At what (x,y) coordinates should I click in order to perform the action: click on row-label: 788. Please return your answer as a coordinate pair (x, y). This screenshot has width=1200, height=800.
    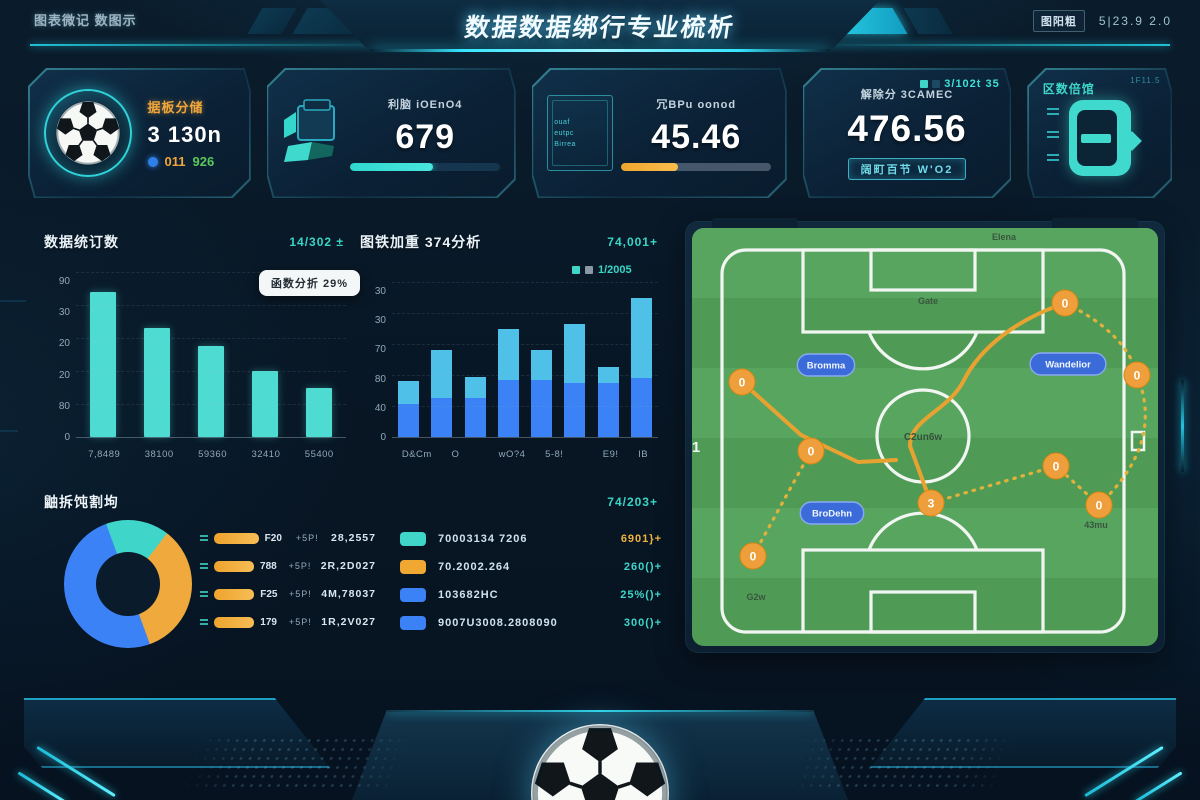
    Looking at the image, I should click on (268, 566).